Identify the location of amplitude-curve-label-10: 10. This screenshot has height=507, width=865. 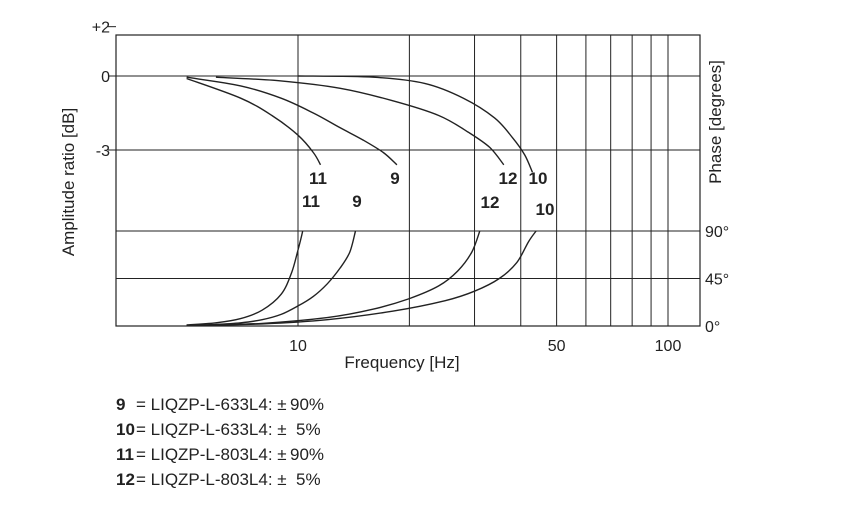
(538, 178).